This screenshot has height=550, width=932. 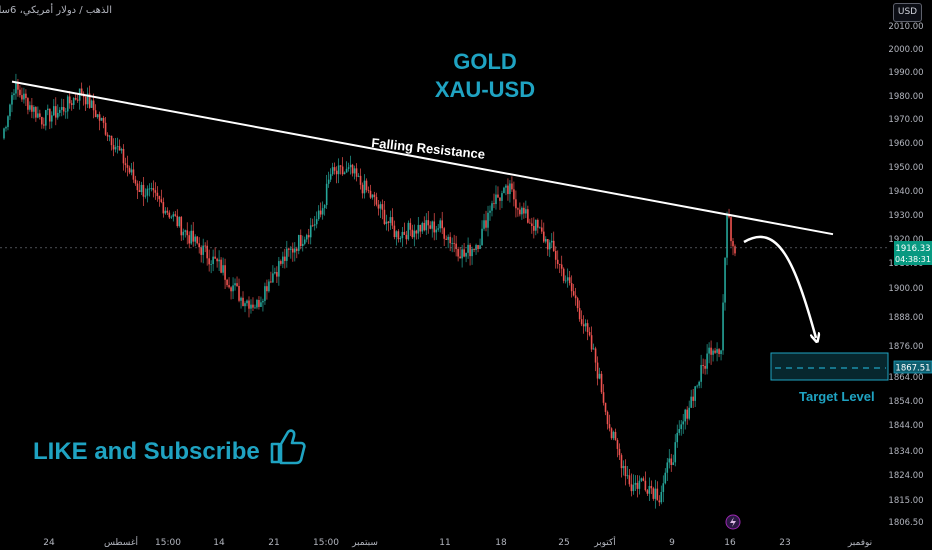 What do you see at coordinates (501, 543) in the screenshot?
I see `time-tick-label: 18` at bounding box center [501, 543].